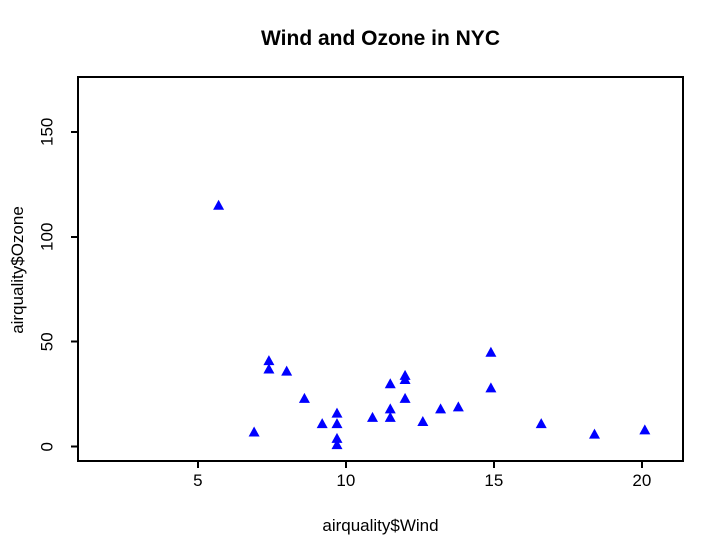 The image size is (725, 558). I want to click on y-tick-label: 0, so click(47, 446).